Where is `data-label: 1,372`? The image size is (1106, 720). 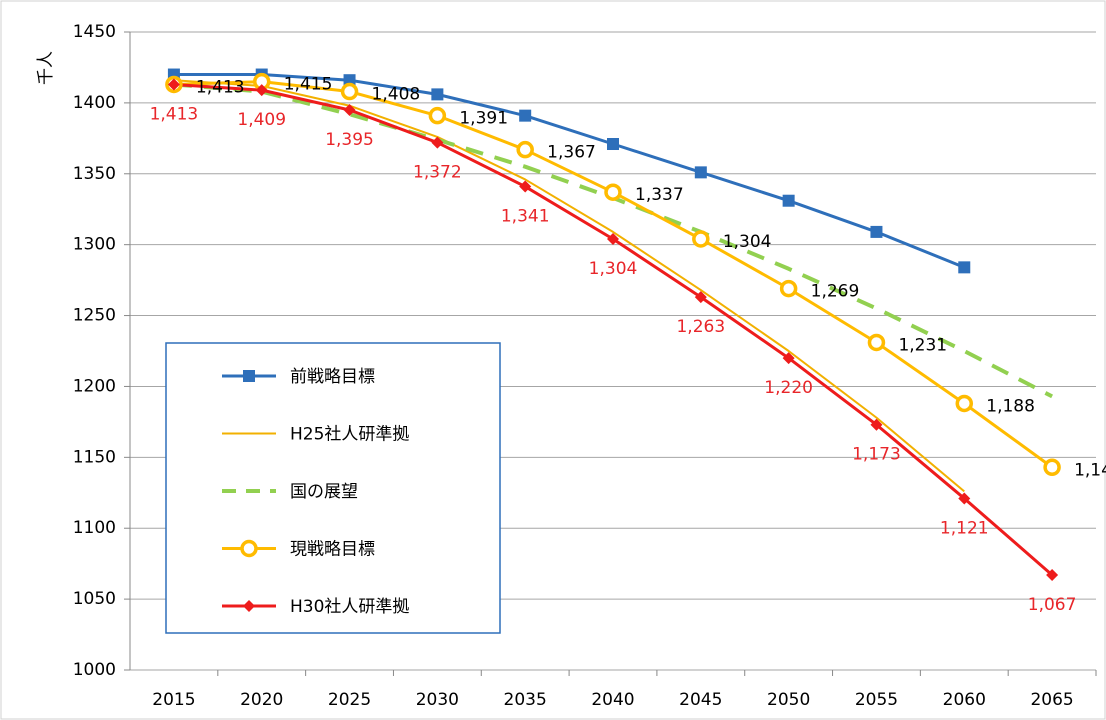
data-label: 1,372 is located at coordinates (437, 173).